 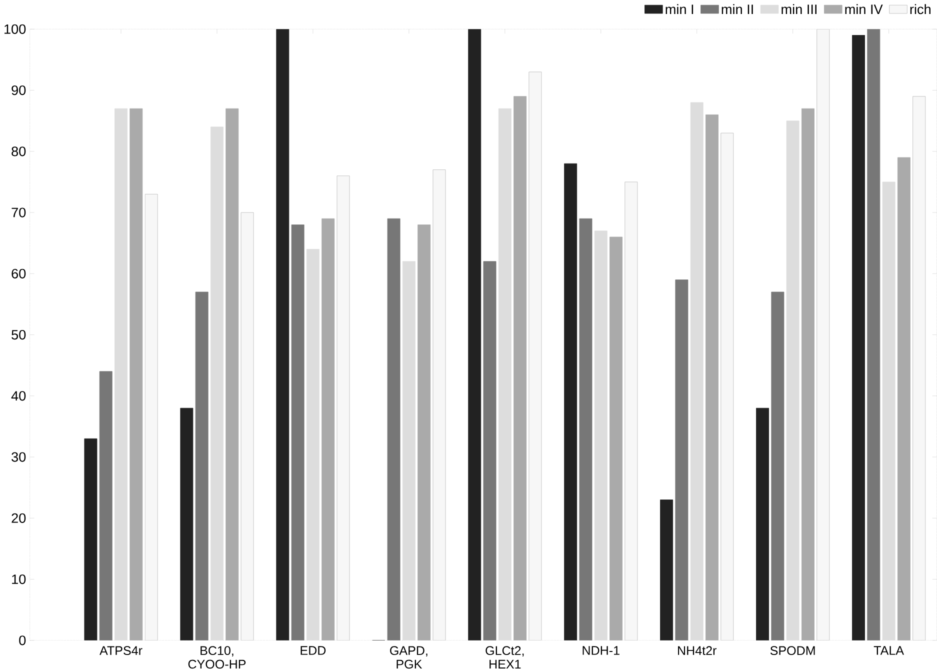 What do you see at coordinates (601, 650) in the screenshot?
I see `x-tick-label: NDH-1` at bounding box center [601, 650].